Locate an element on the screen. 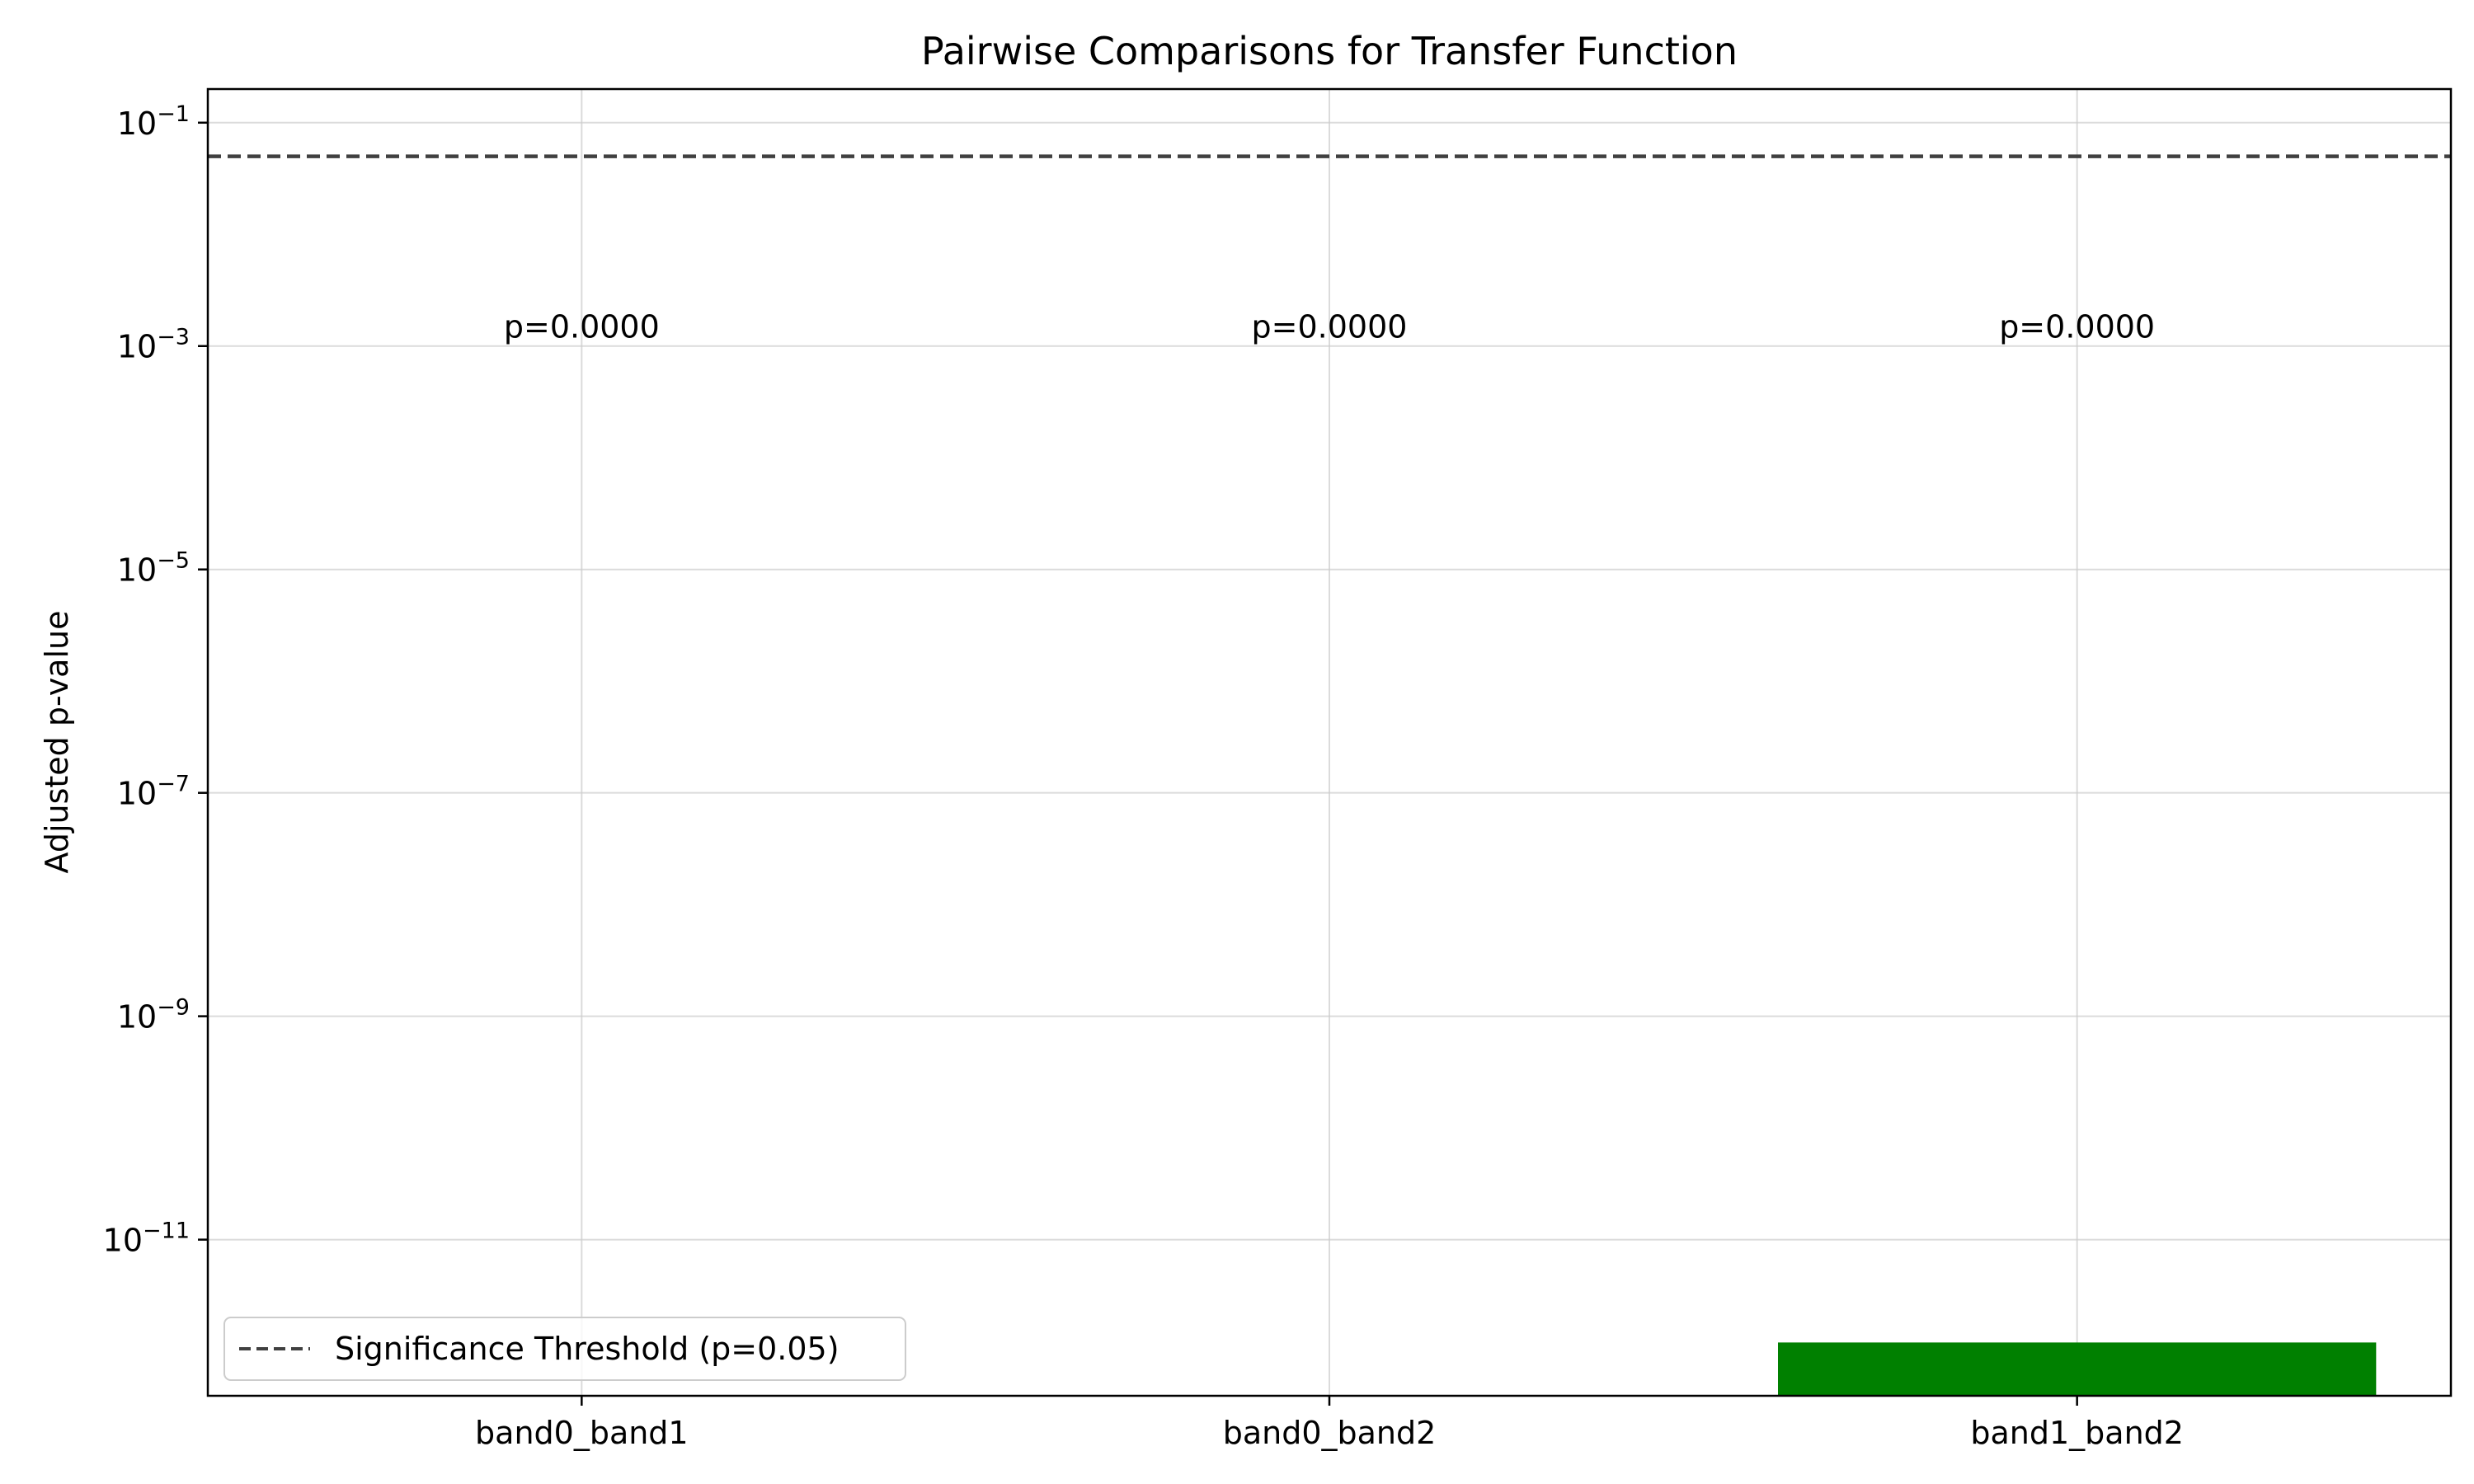  bars is located at coordinates (2077, 1369).